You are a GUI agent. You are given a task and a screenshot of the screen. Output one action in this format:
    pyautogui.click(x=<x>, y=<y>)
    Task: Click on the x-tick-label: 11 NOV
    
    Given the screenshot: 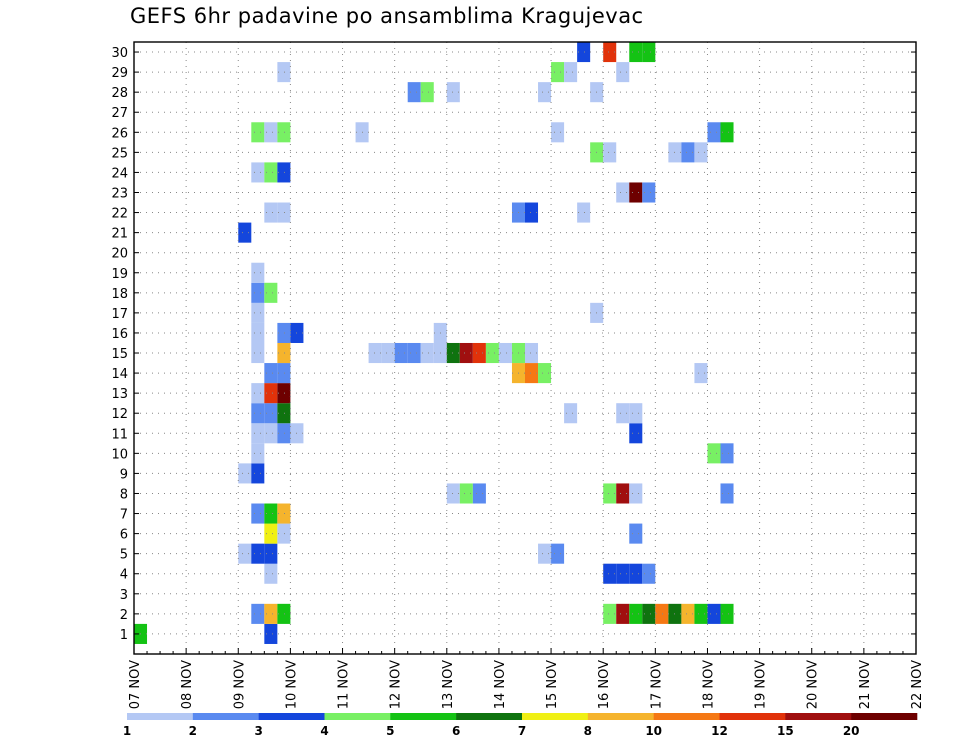 What is the action you would take?
    pyautogui.click(x=344, y=684)
    